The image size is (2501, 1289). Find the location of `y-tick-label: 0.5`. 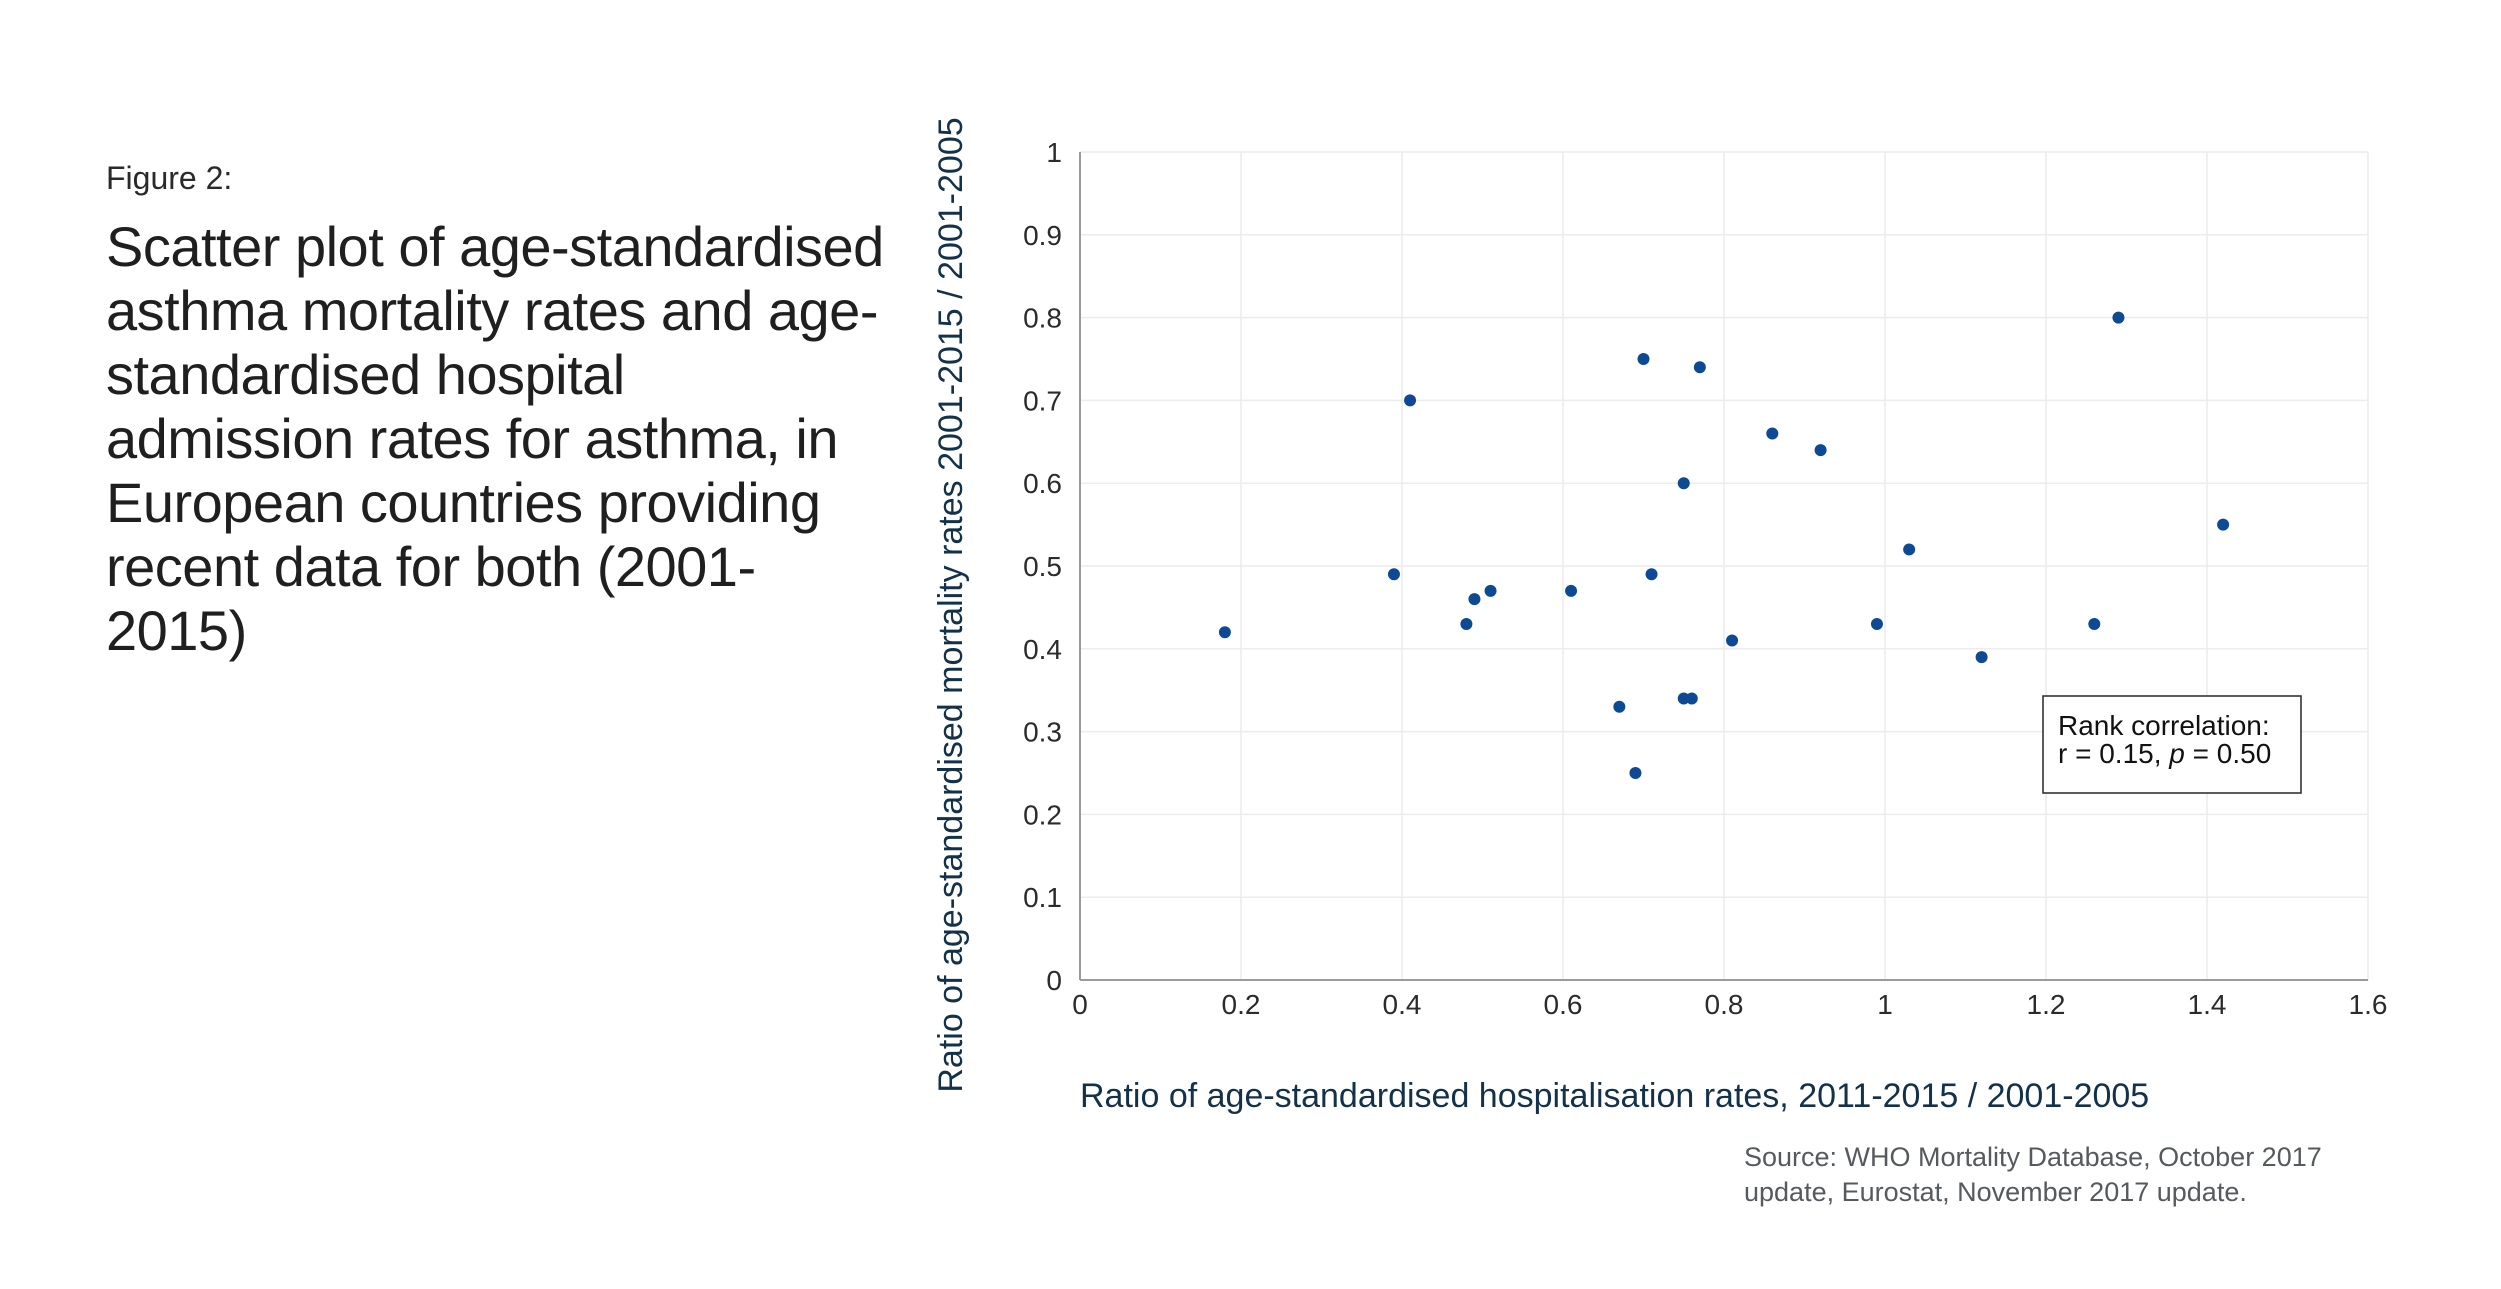

y-tick-label: 0.5 is located at coordinates (1042, 566).